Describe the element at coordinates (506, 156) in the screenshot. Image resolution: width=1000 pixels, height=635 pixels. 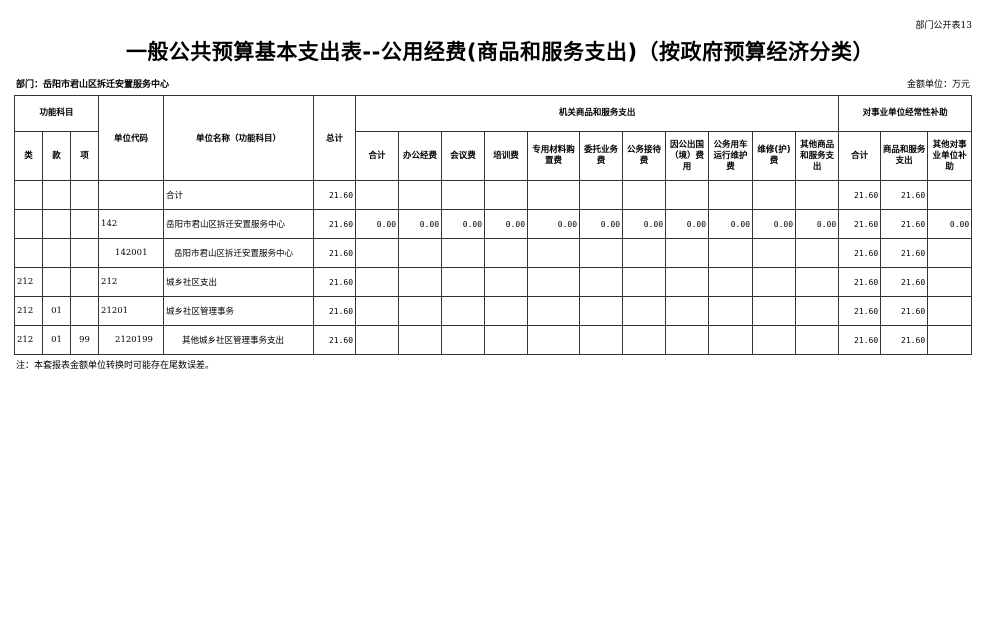
I see `header-g1-col: 培训费` at that location.